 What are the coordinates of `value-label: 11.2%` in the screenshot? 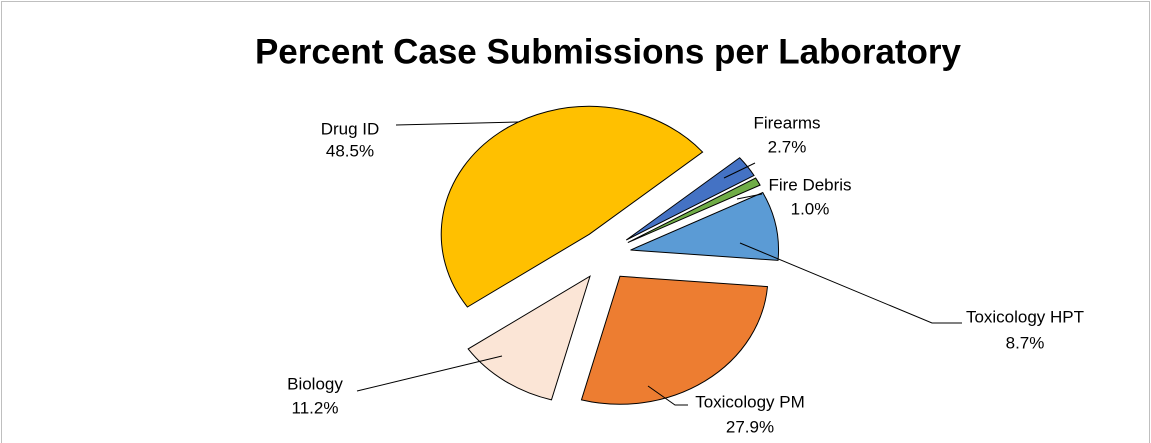 It's located at (315, 407).